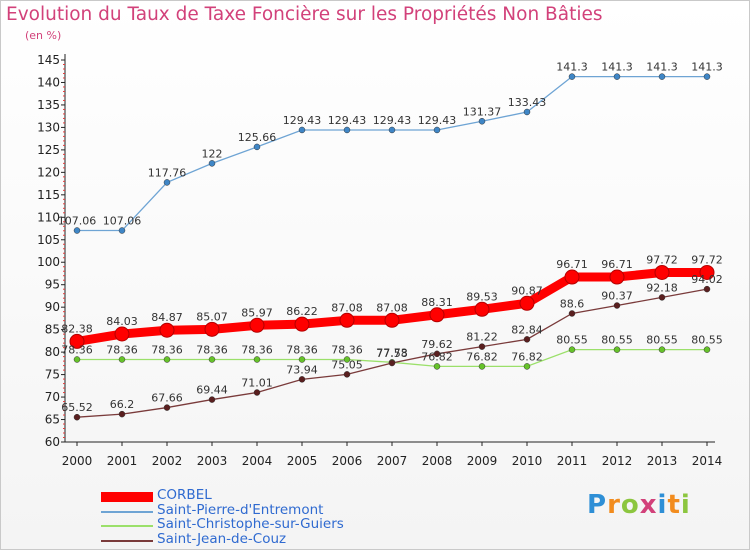 The image size is (750, 550). What do you see at coordinates (257, 383) in the screenshot?
I see `data-label: 71.01` at bounding box center [257, 383].